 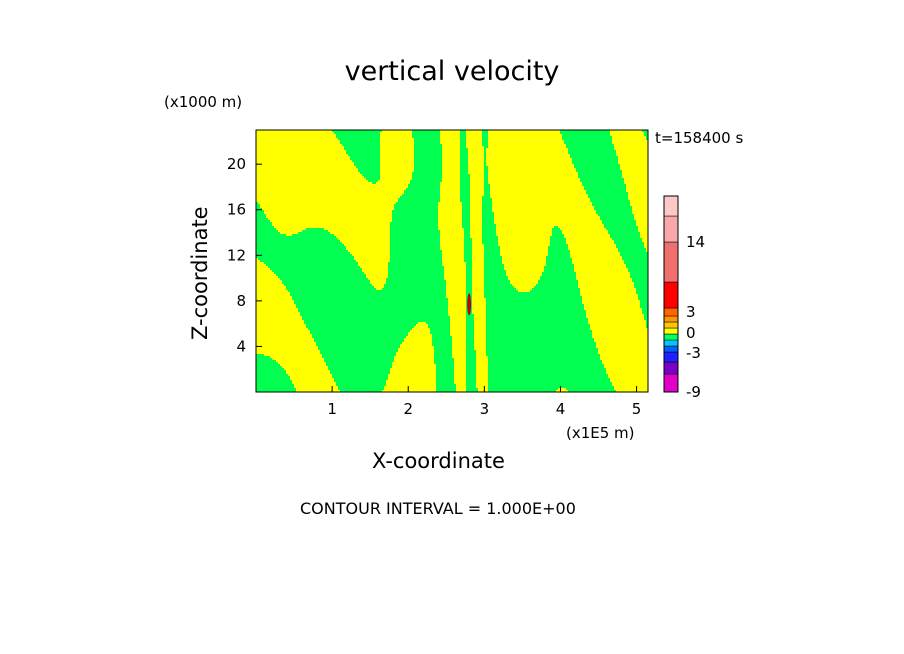 I want to click on x-tick-label: 1, so click(x=332, y=409).